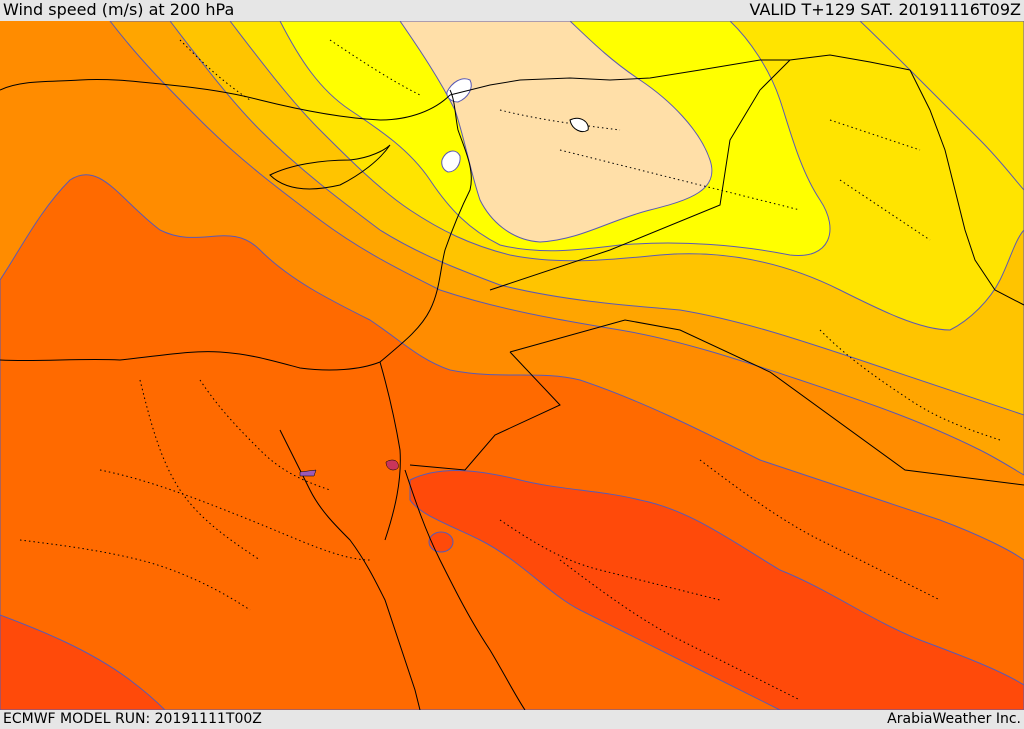  What do you see at coordinates (465, 589) in the screenshot?
I see `coastline-red-sea-east` at bounding box center [465, 589].